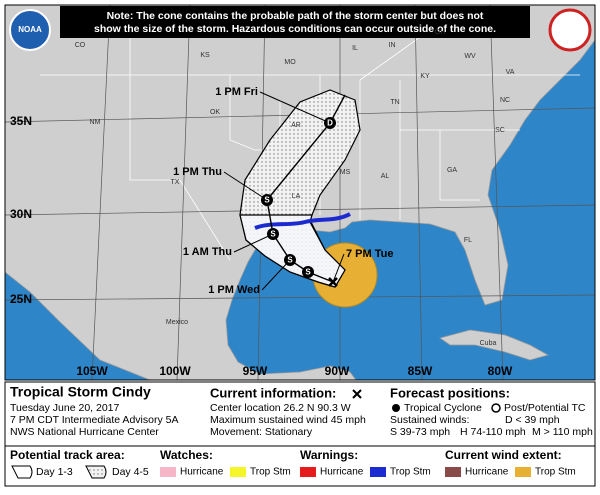 The image size is (600, 495). Describe the element at coordinates (345, 172) in the screenshot. I see `region-label: MS` at that location.